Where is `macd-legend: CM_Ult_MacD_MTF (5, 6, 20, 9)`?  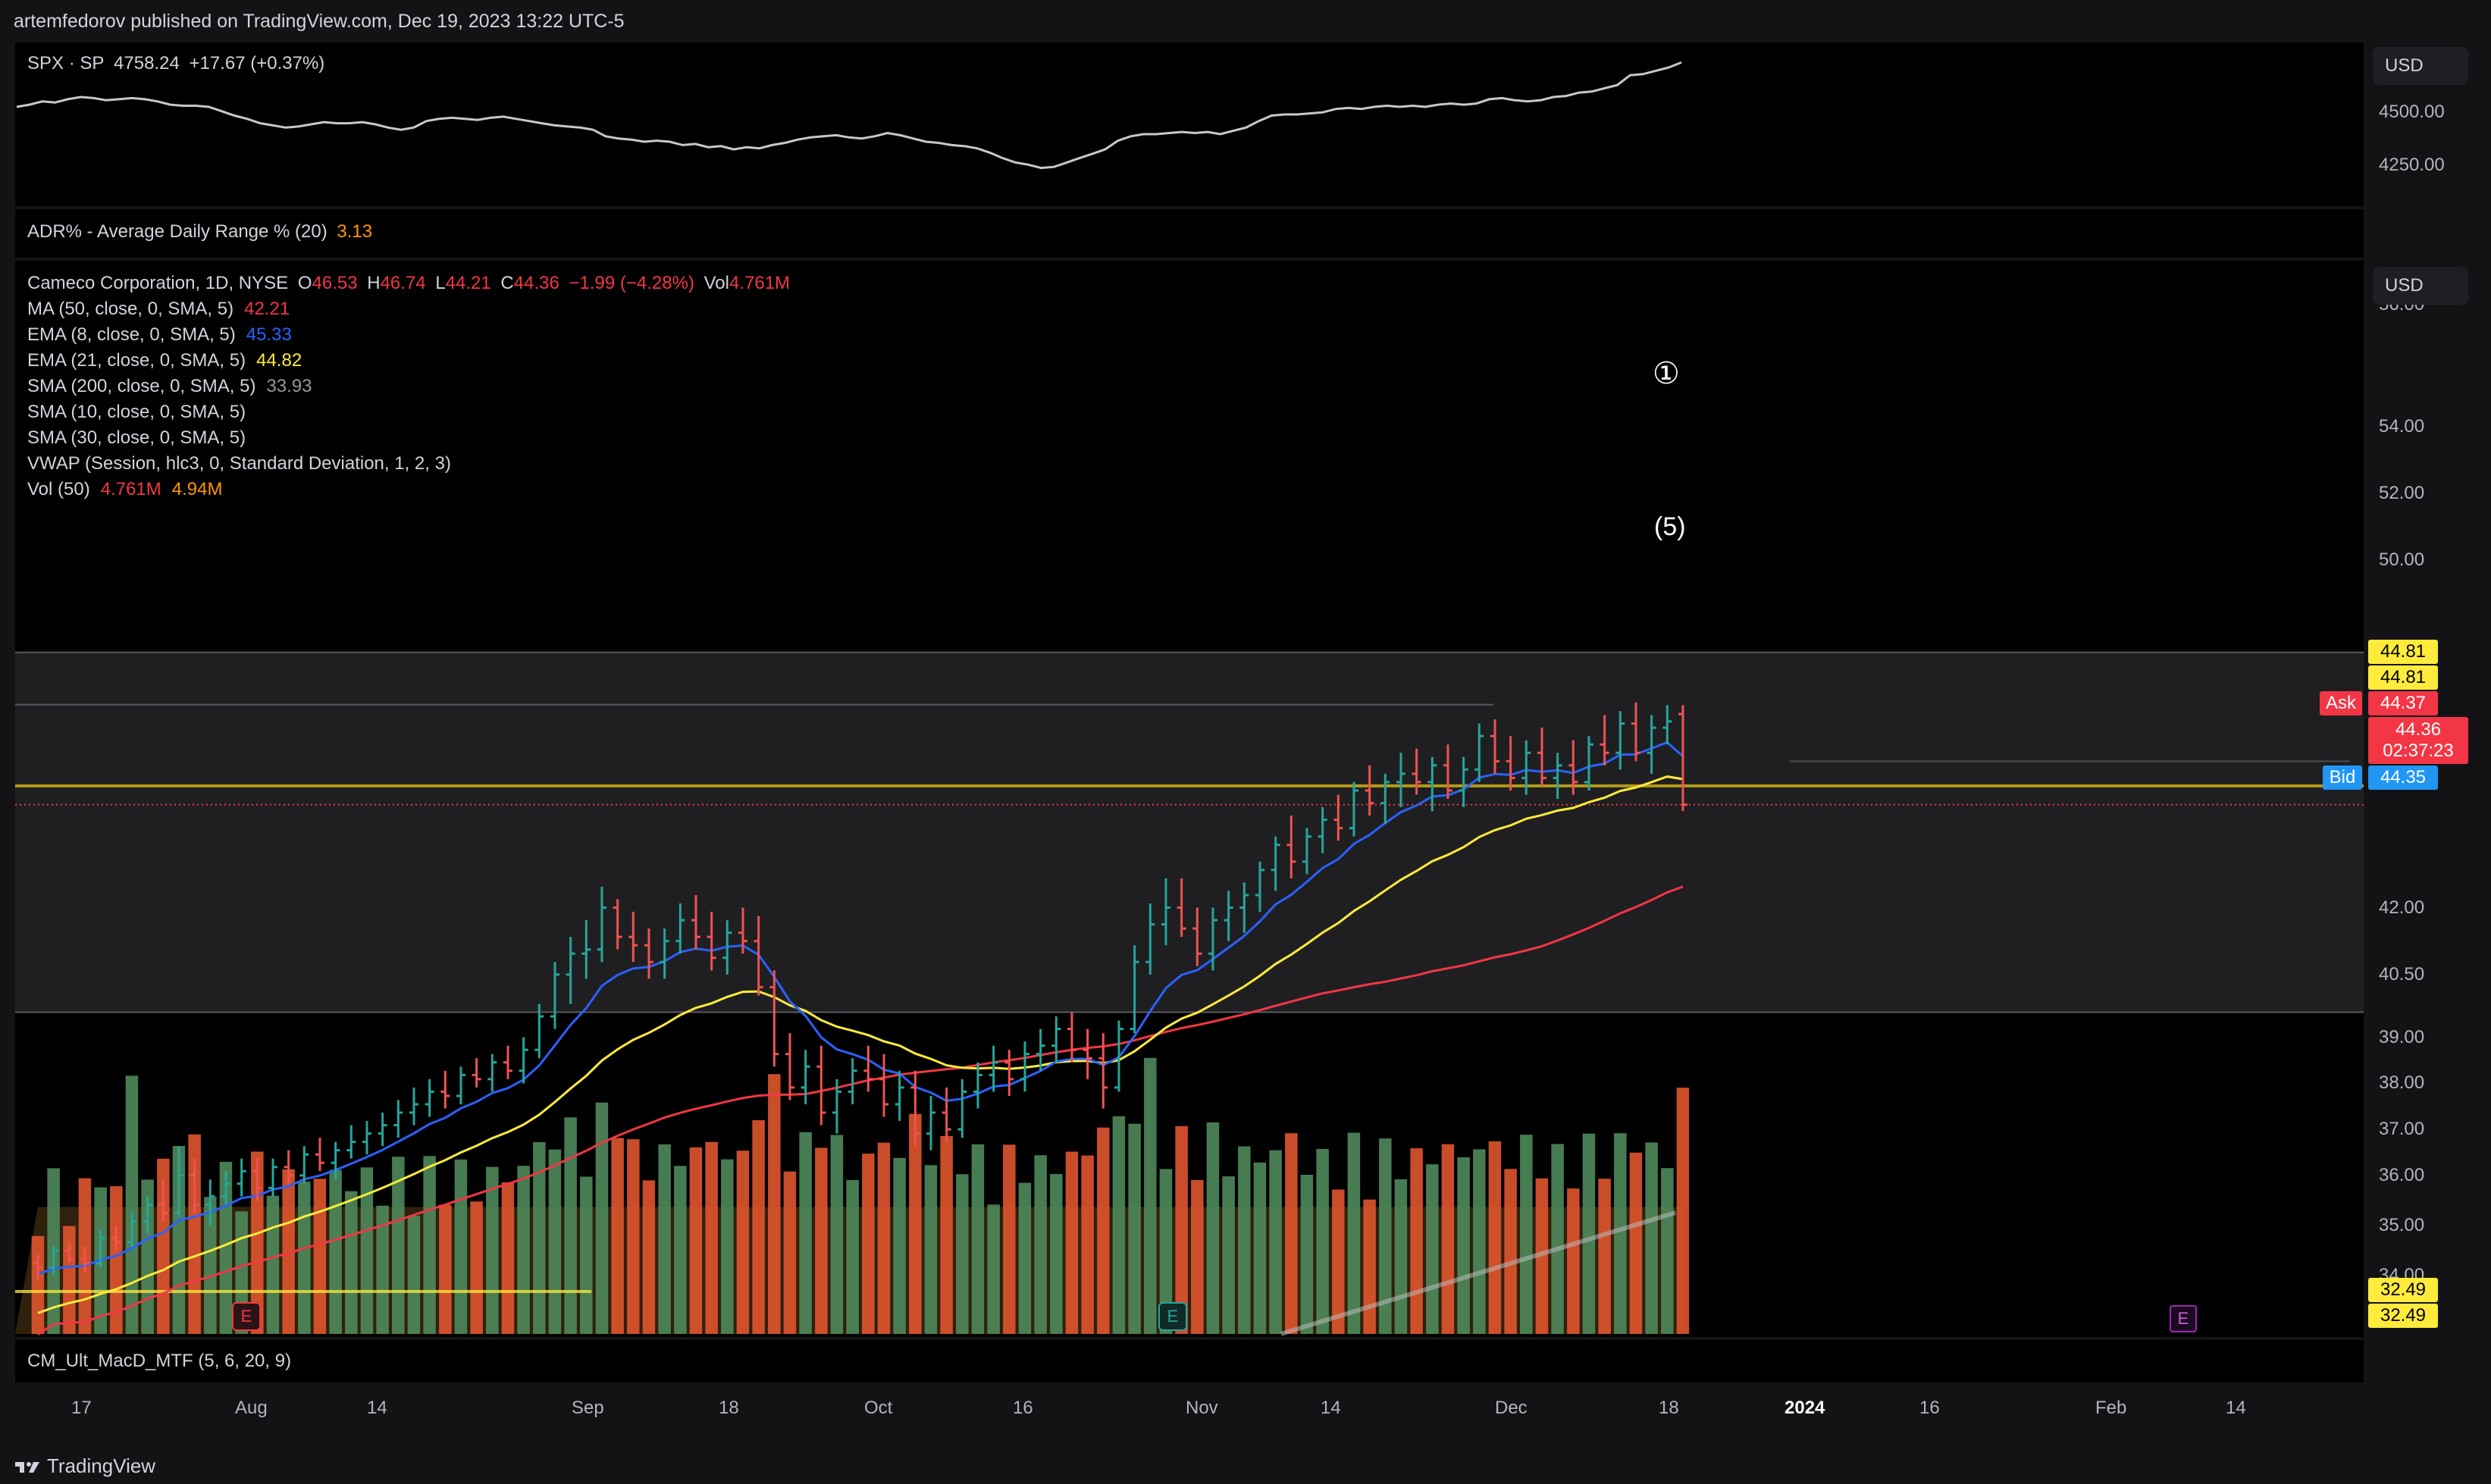 macd-legend: CM_Ult_MacD_MTF (5, 6, 20, 9) is located at coordinates (159, 1361).